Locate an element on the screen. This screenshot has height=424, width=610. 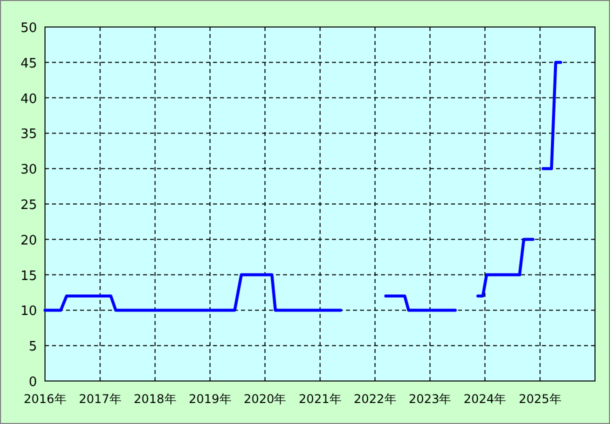
y-tick-label: 30 is located at coordinates (28, 170).